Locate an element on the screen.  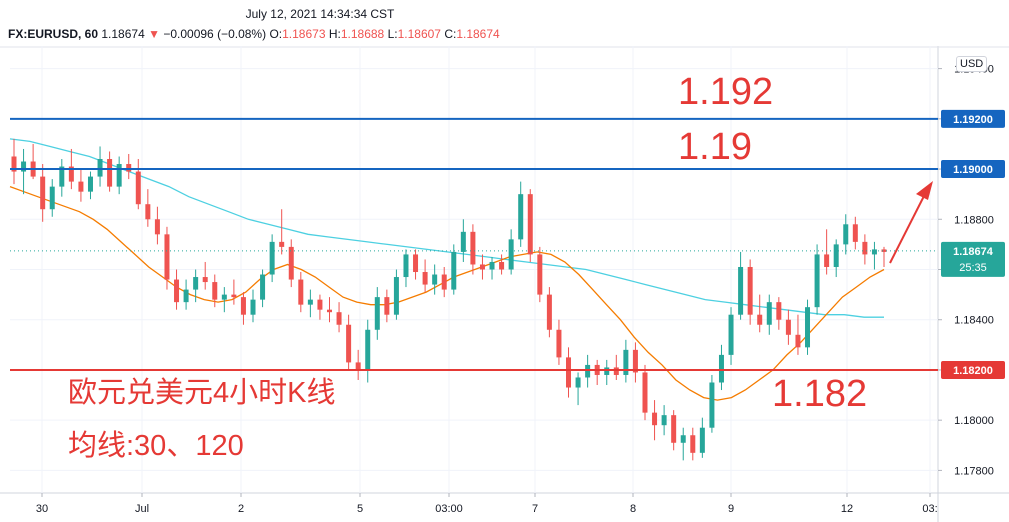
down-arrow-icon: ▼ is located at coordinates (154, 34).